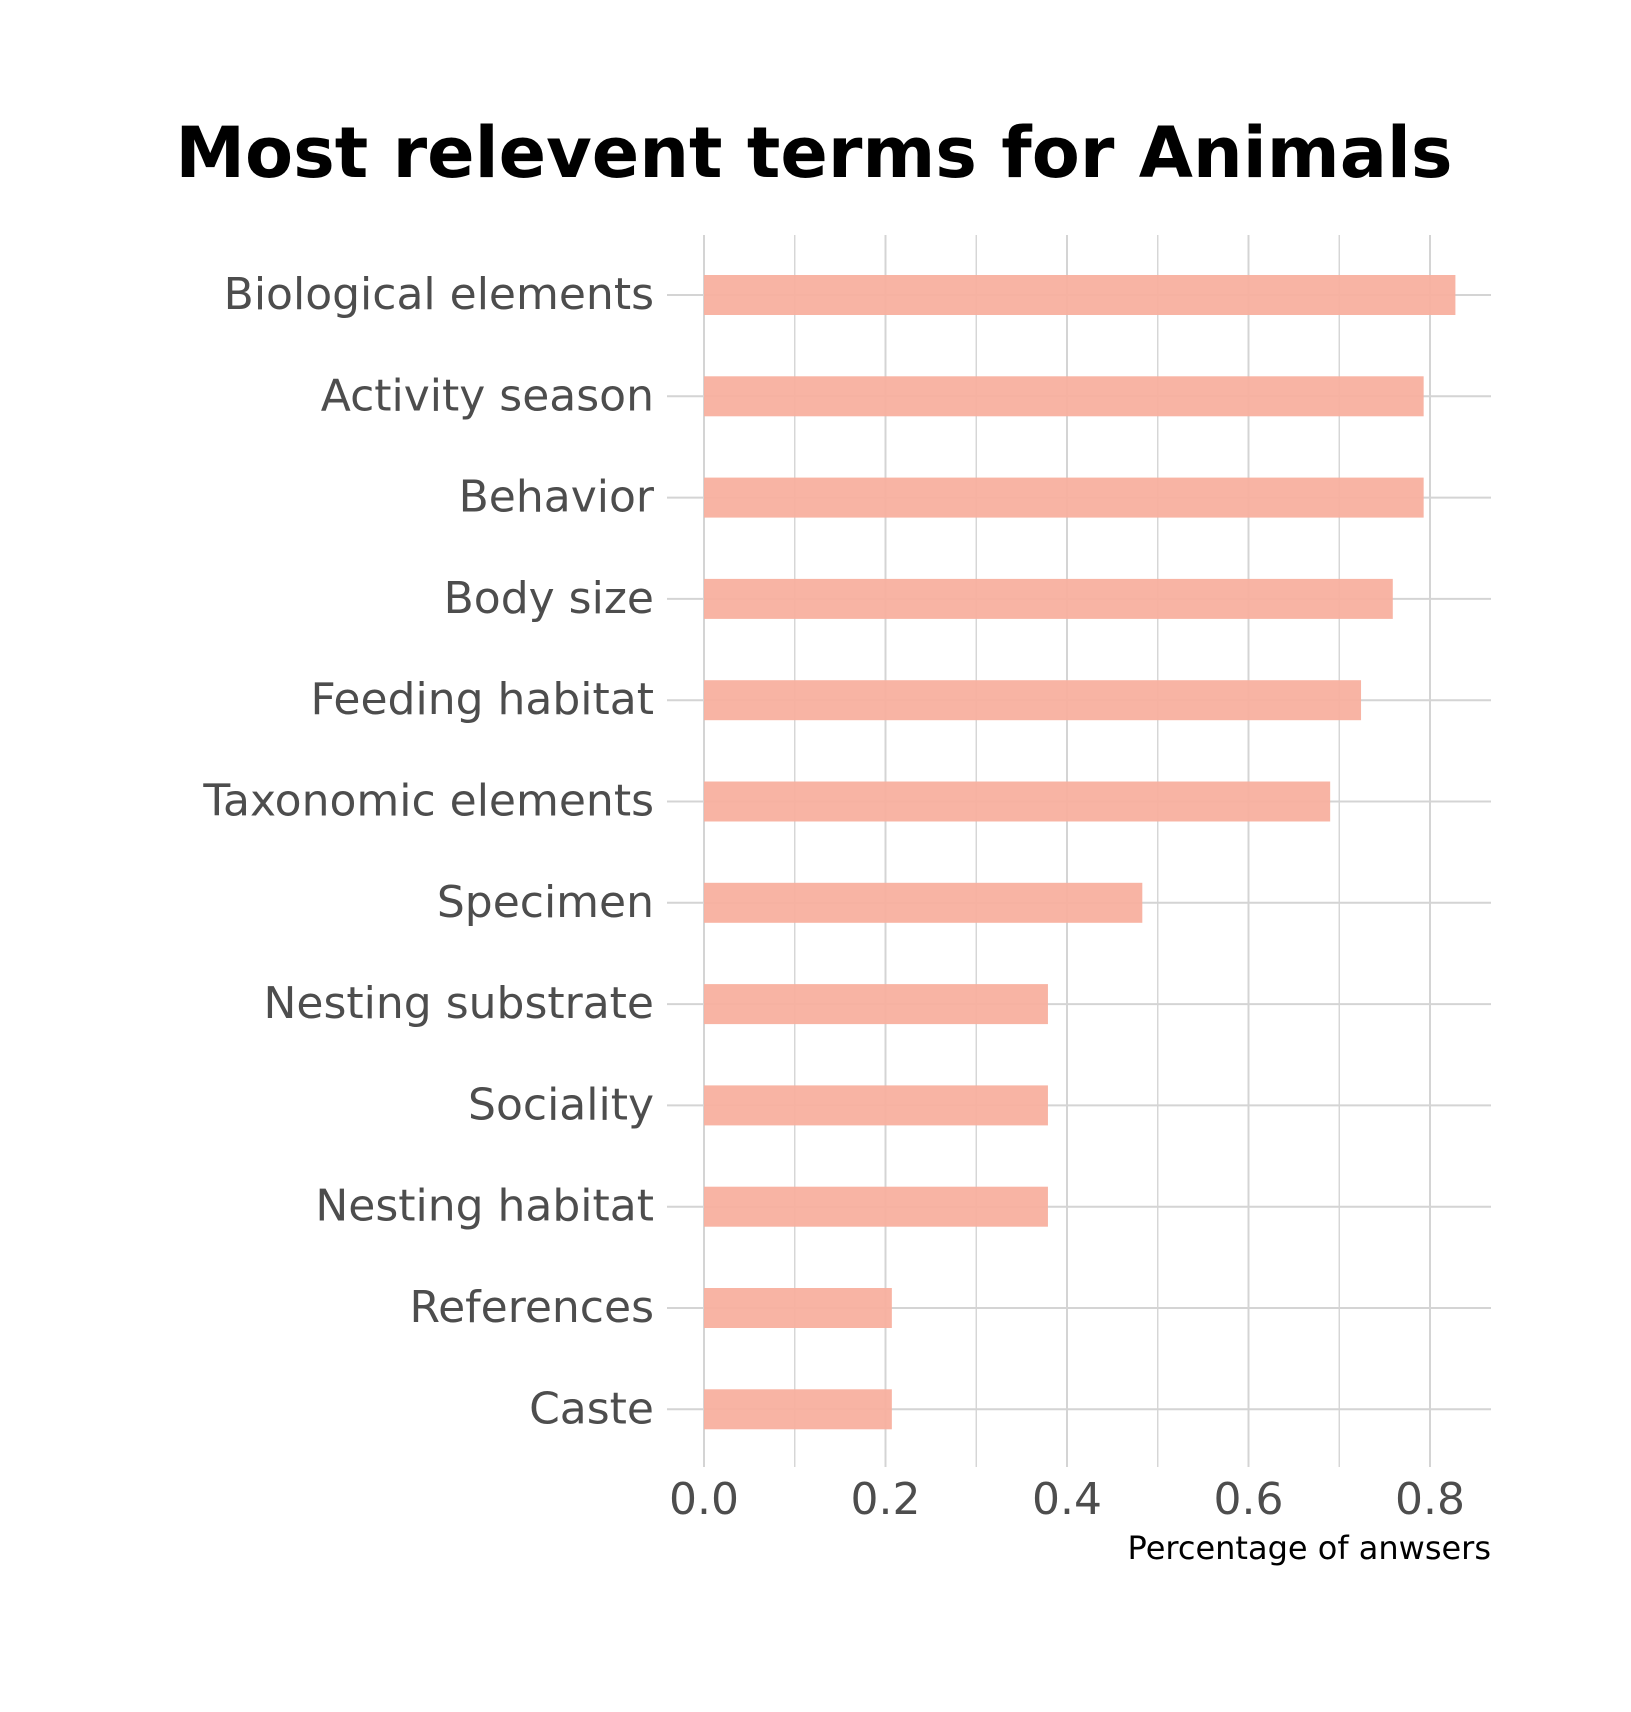  I want to click on category-label: Taxonomic elements, so click(428, 801).